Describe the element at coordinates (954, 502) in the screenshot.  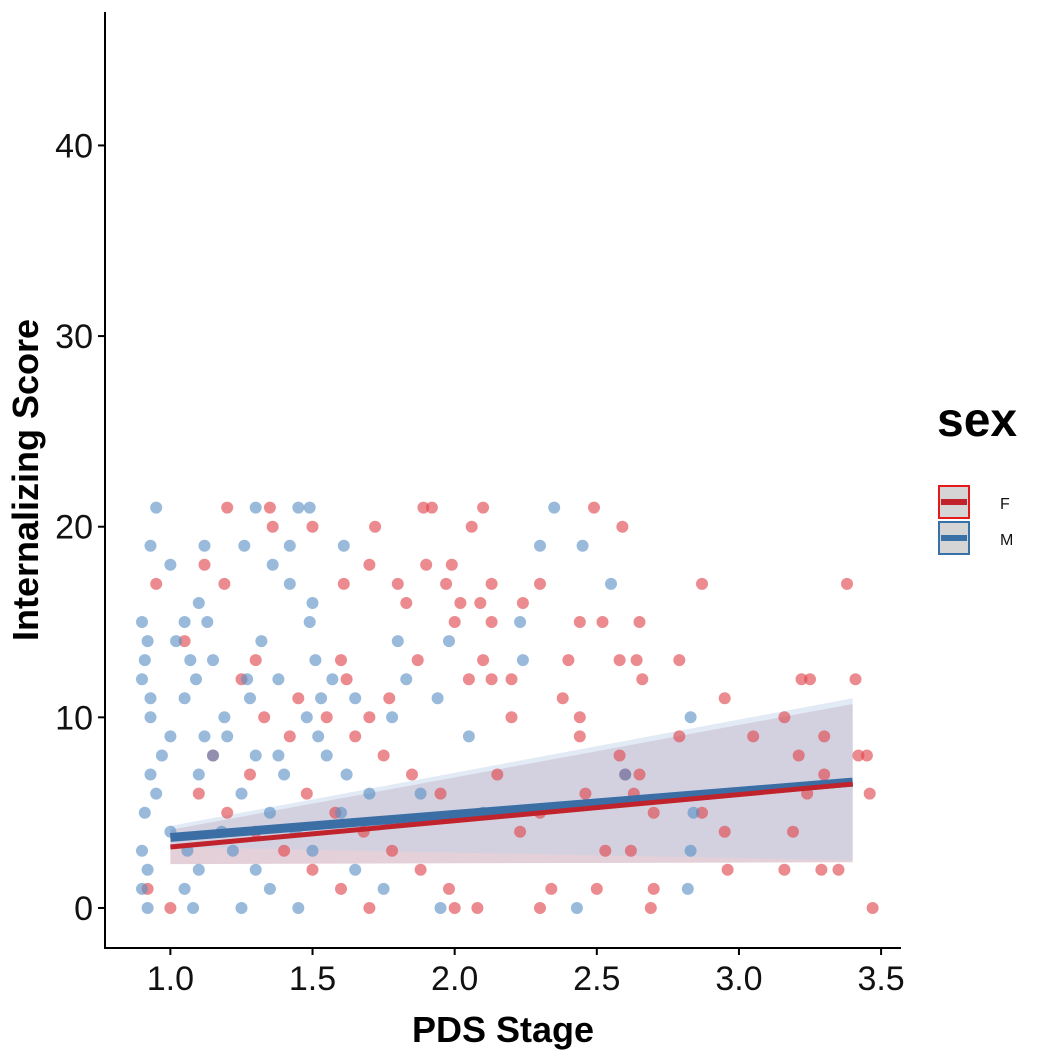
I see `legend-key-f` at that location.